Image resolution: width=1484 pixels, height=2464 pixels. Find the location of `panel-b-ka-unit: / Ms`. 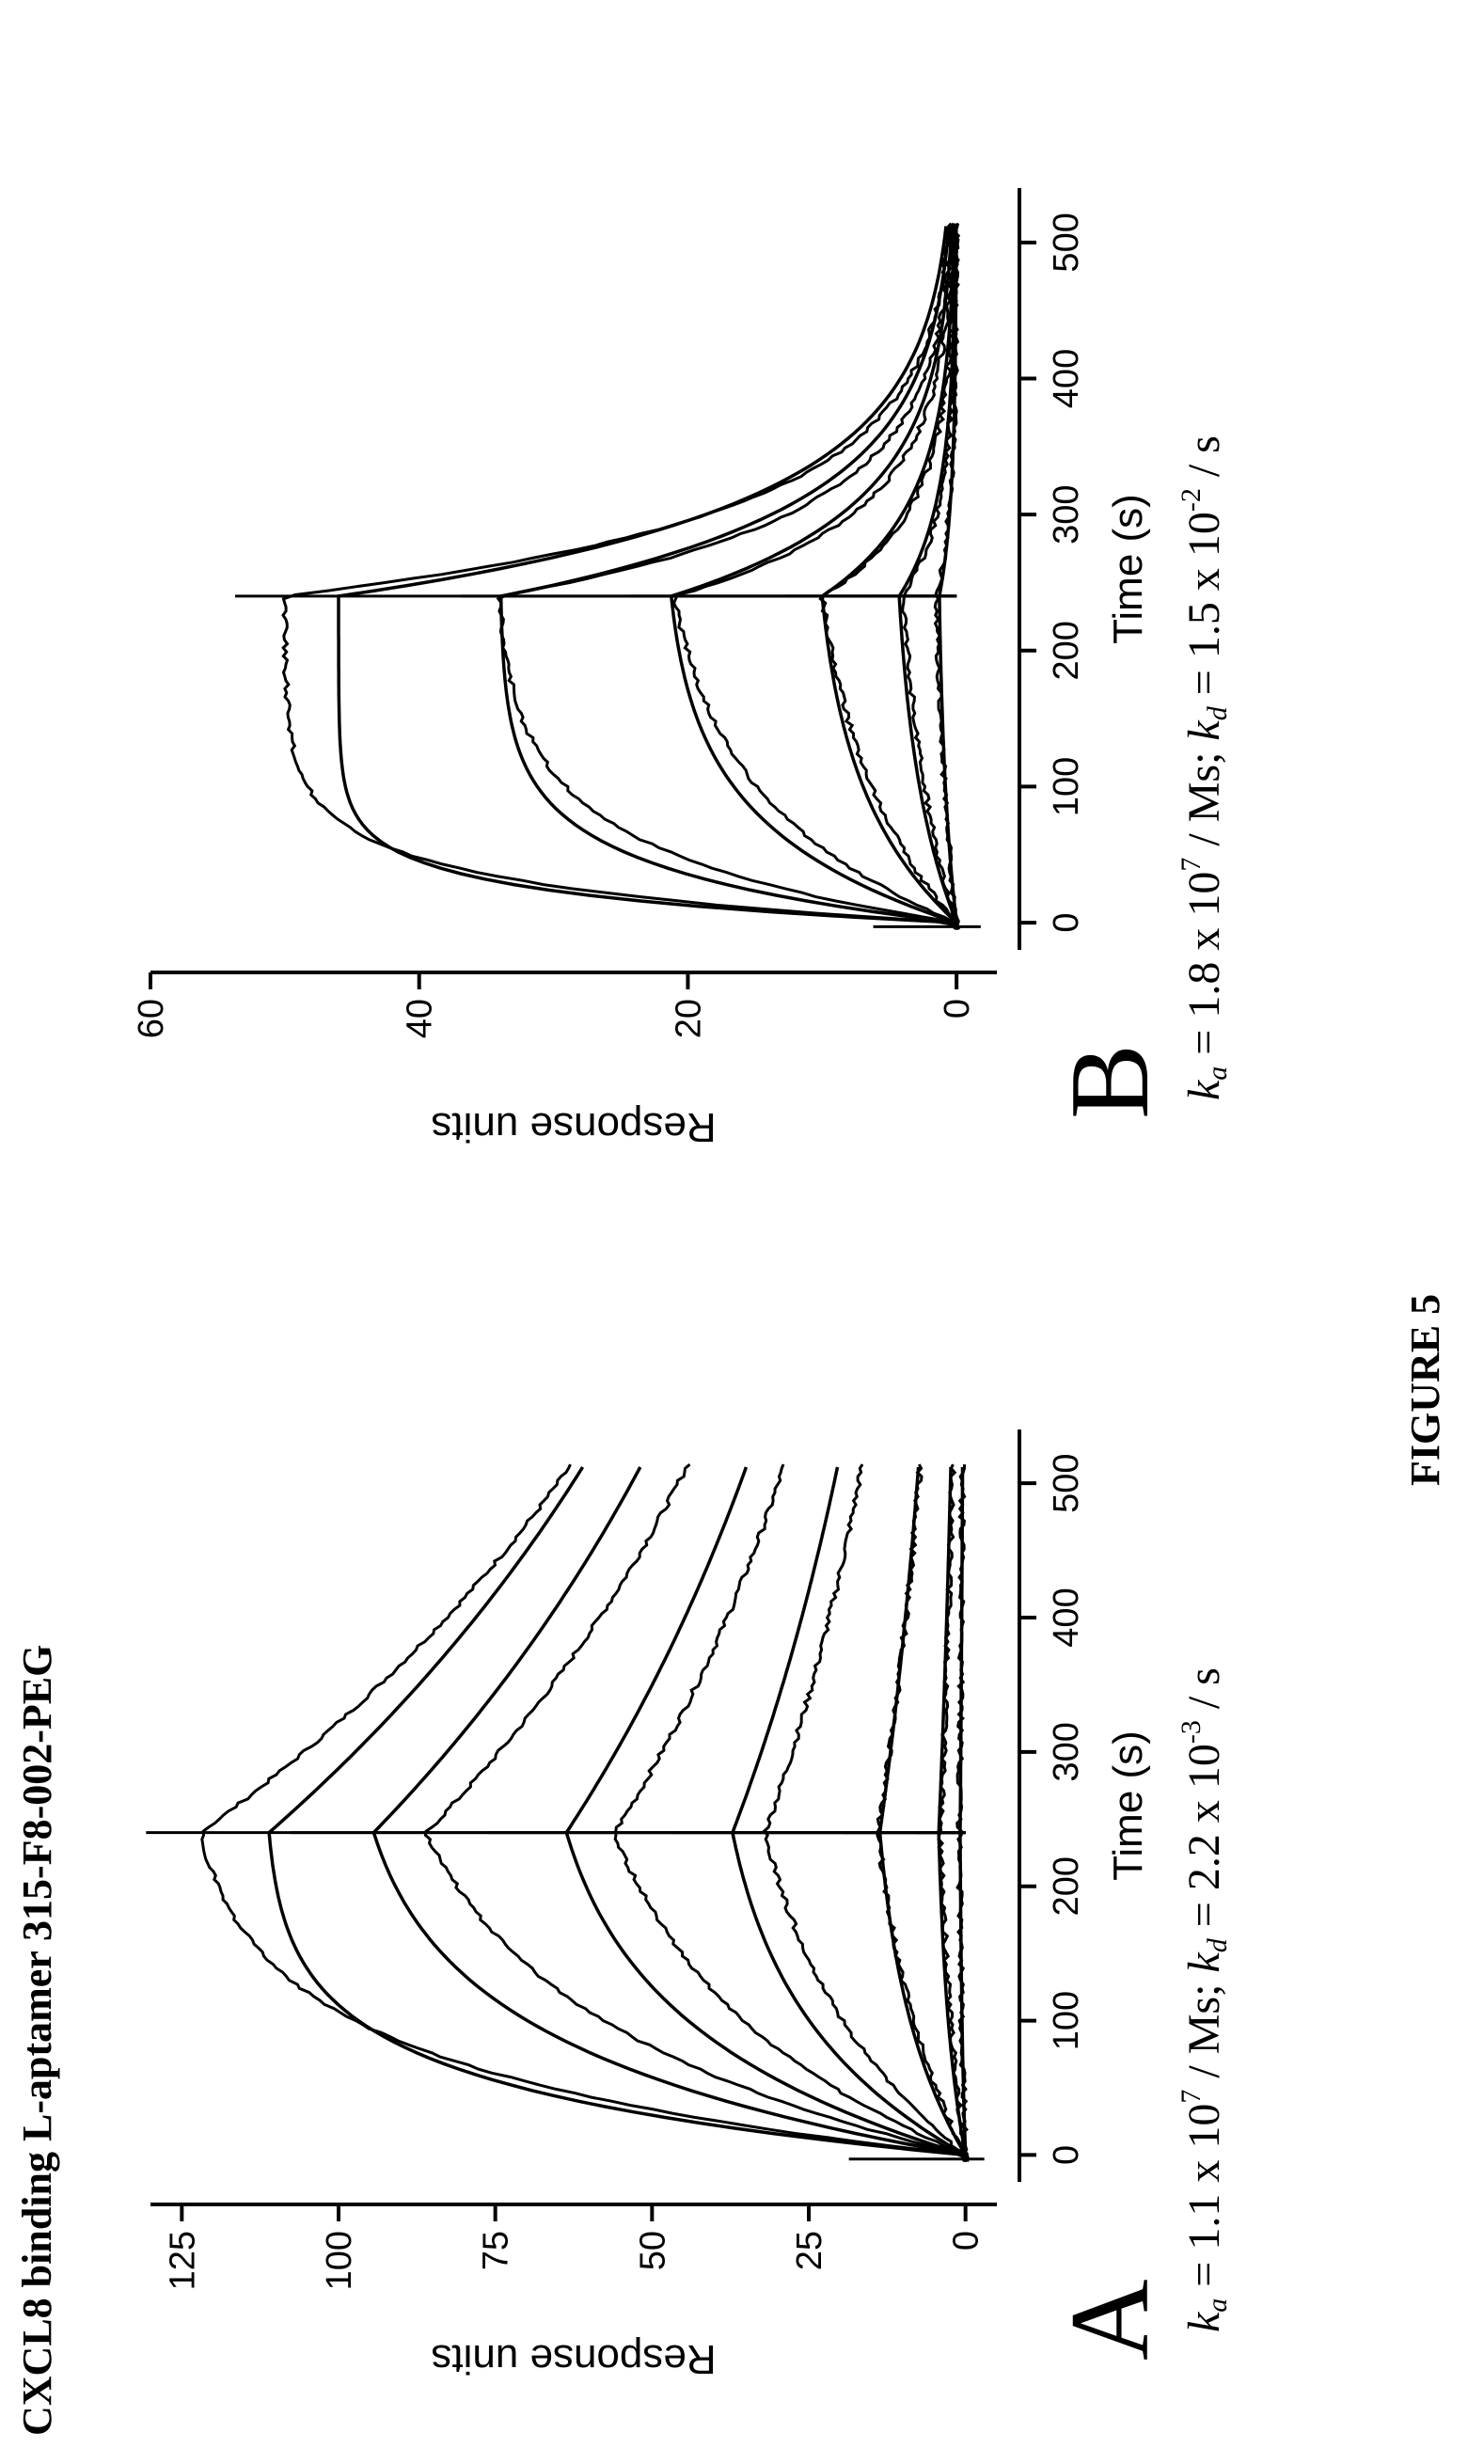

panel-b-ka-unit: / Ms is located at coordinates (1204, 805).